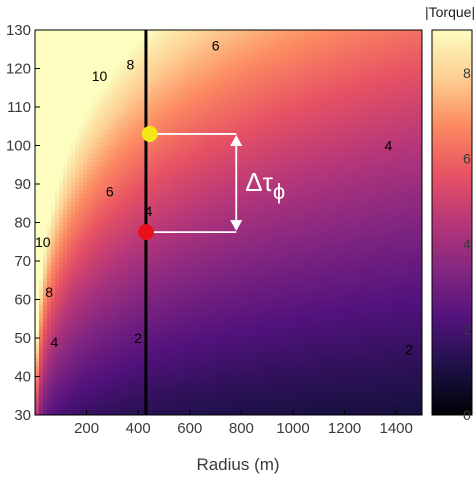  Describe the element at coordinates (449, 12) in the screenshot. I see `colorbar-label: |Torque| (N` at that location.